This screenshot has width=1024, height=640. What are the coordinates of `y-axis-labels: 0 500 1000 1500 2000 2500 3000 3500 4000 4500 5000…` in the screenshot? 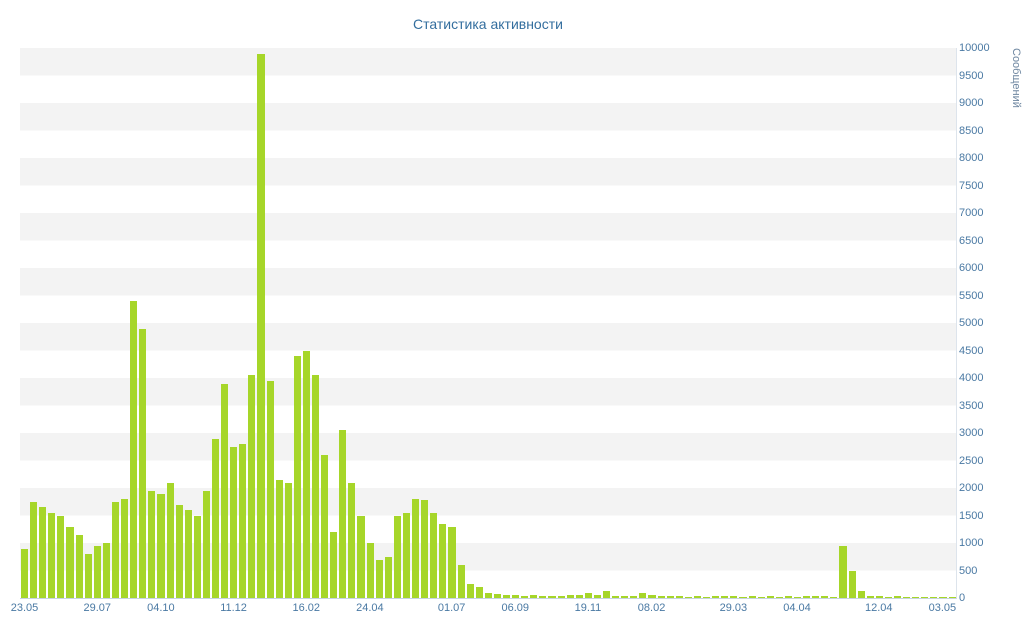 It's located at (981, 323).